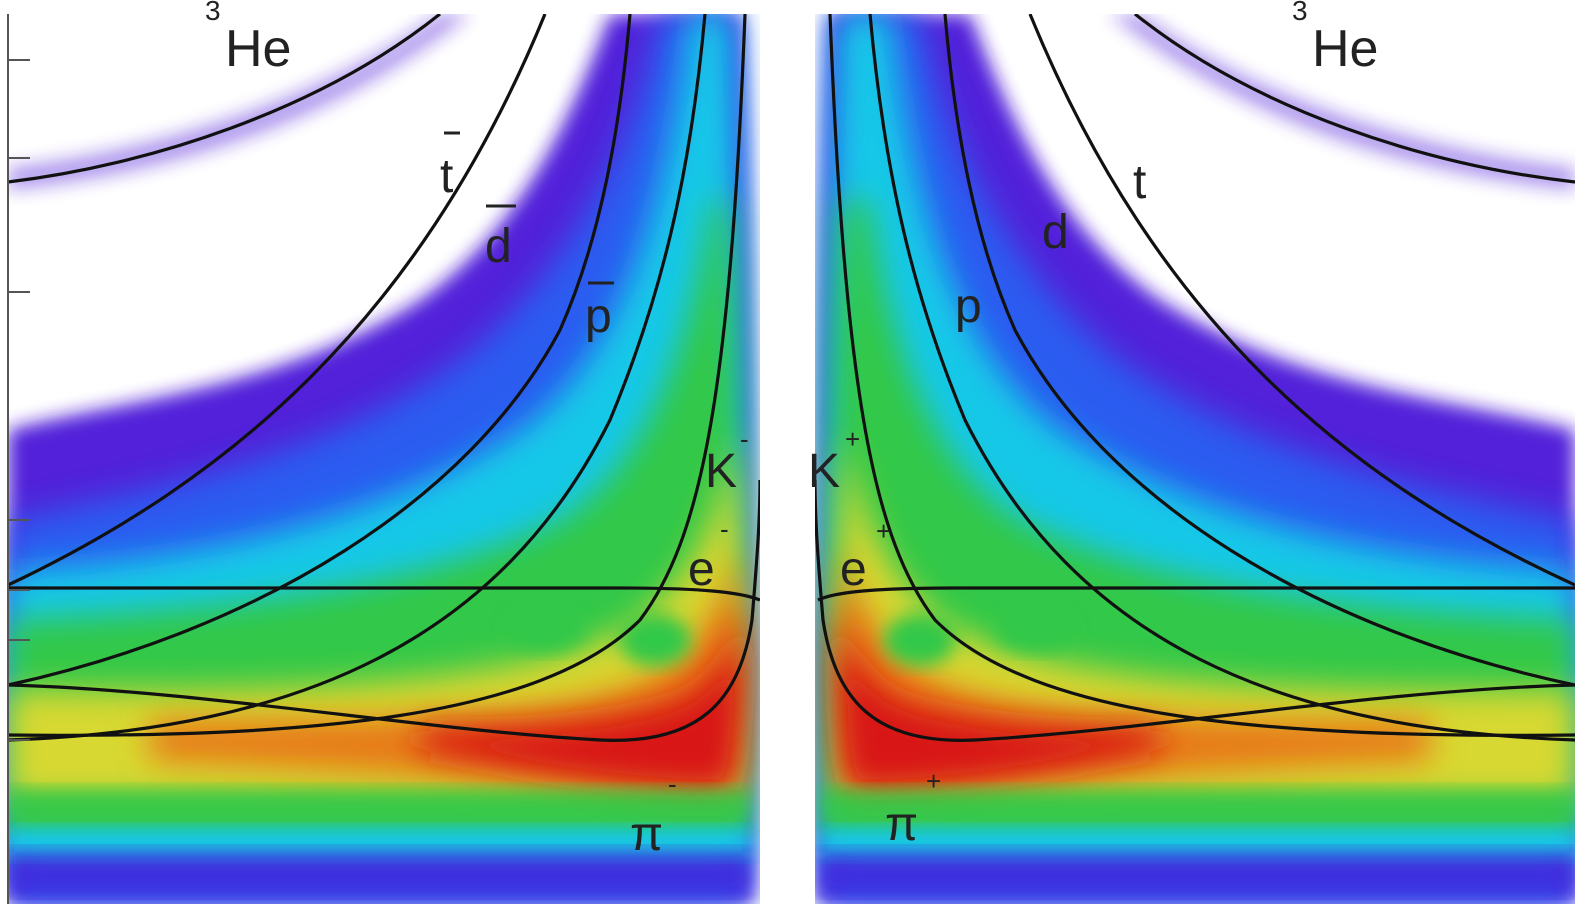 This screenshot has width=1575, height=904. Describe the element at coordinates (213, 13) in the screenshot. I see `label-he3-neg-mass: 3` at that location.